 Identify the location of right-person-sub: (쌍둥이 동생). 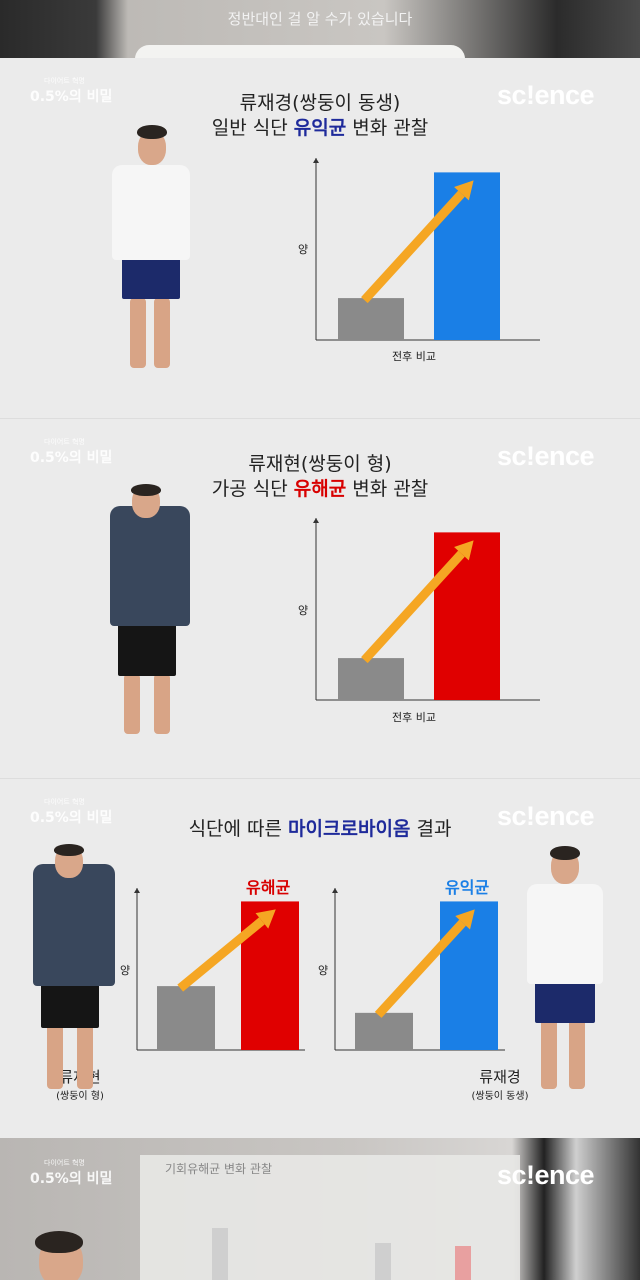
(500, 1096).